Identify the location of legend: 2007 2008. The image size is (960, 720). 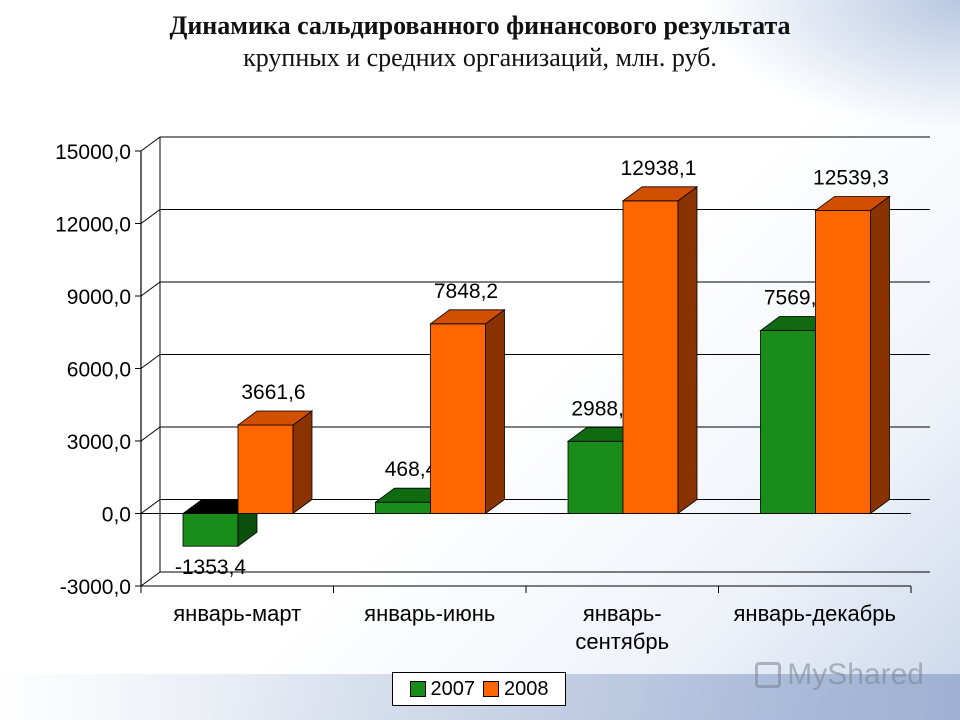
(479, 689).